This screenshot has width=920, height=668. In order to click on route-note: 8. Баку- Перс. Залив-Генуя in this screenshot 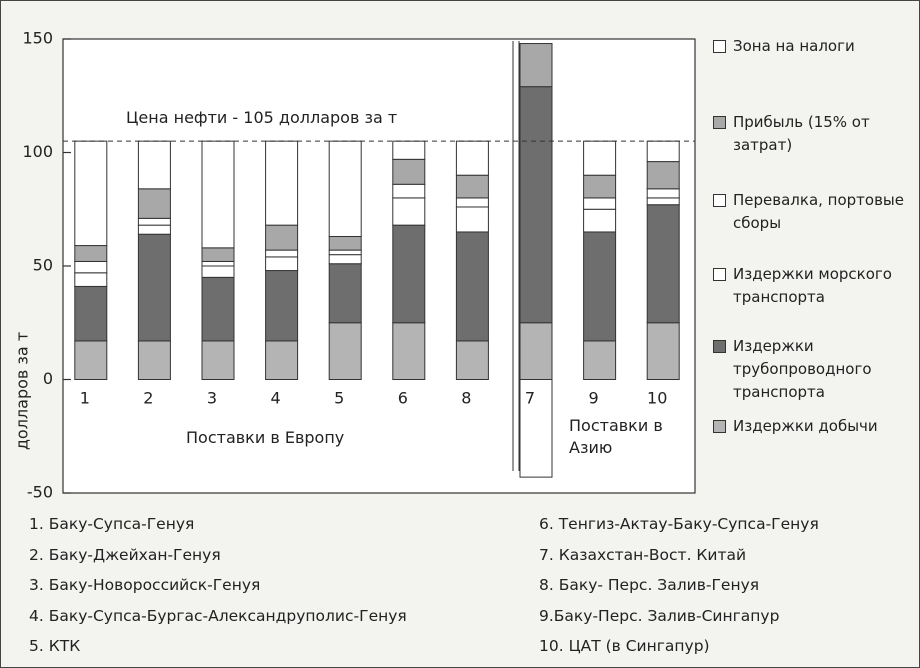, I will do `click(649, 585)`.